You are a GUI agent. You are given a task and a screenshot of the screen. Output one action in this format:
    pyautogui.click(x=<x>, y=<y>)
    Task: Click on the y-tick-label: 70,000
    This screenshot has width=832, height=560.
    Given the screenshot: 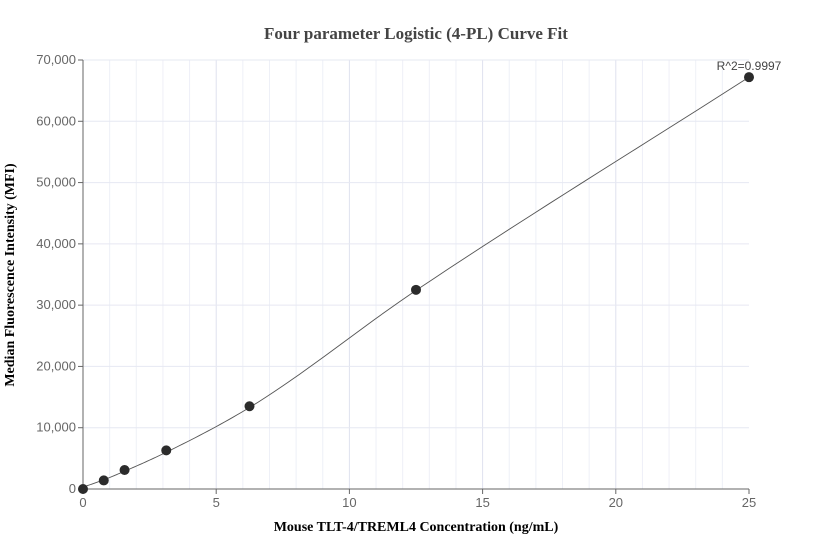 What is the action you would take?
    pyautogui.click(x=56, y=59)
    